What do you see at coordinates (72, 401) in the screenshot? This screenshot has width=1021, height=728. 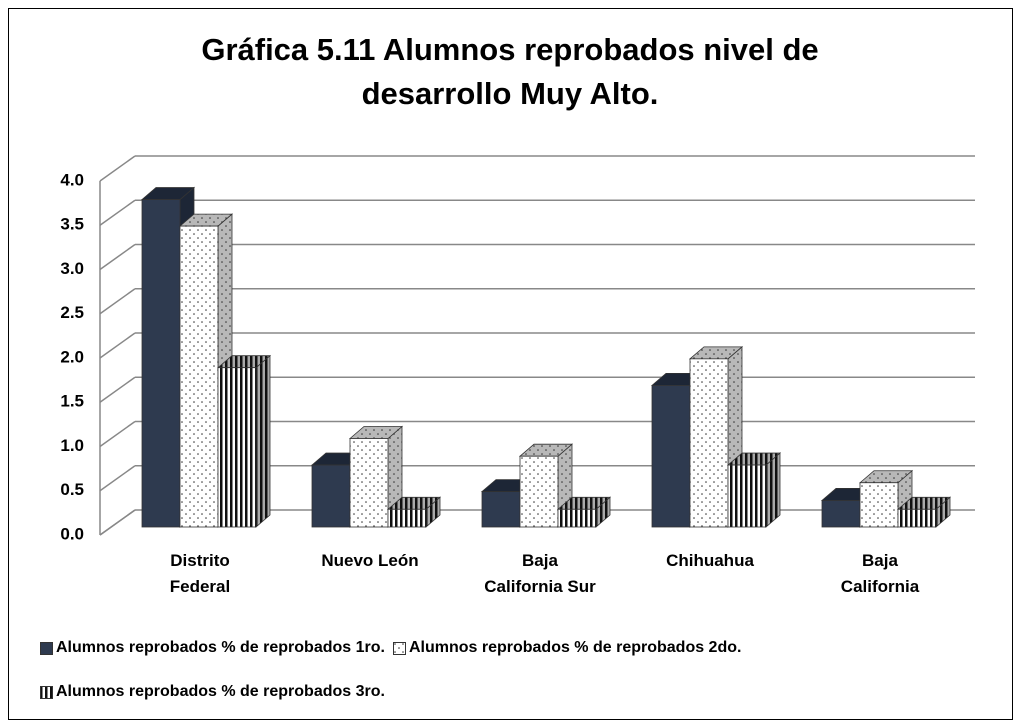 I see `y-tick-label: 1.5` at bounding box center [72, 401].